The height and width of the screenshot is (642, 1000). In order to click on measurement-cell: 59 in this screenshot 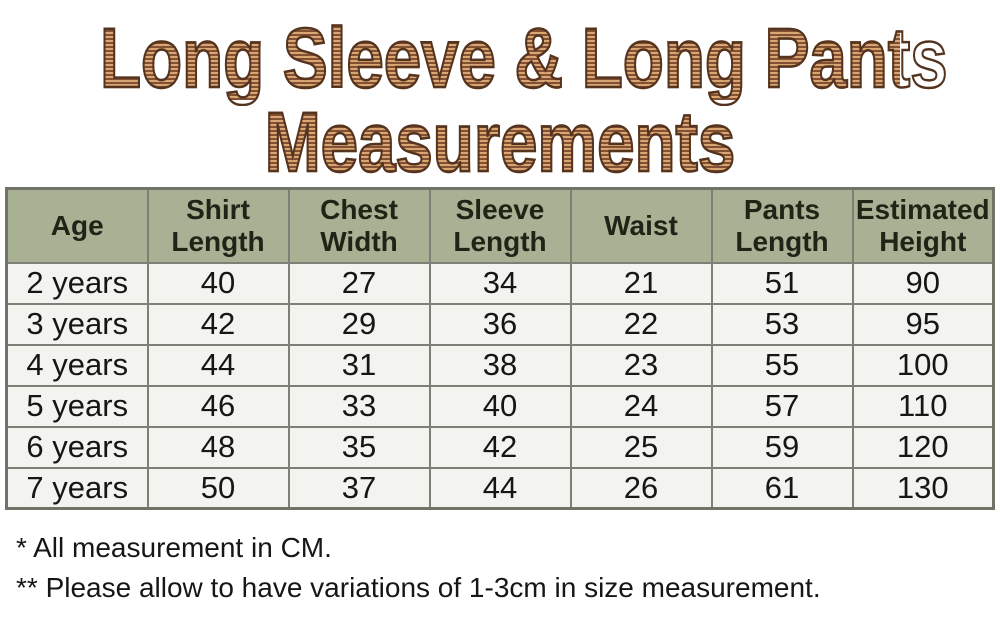, I will do `click(782, 447)`.